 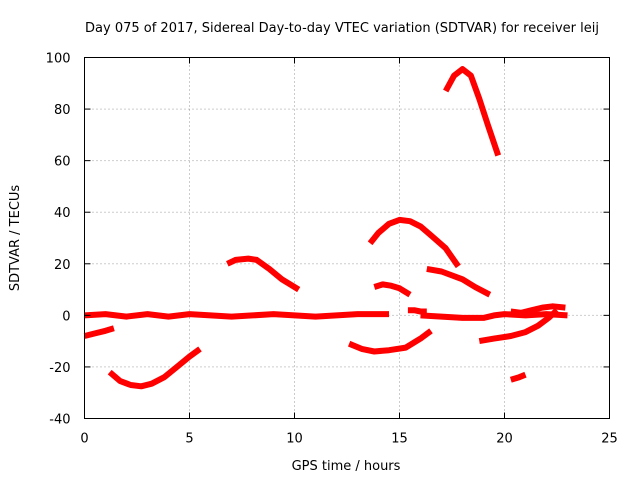 What do you see at coordinates (15, 238) in the screenshot?
I see `y-axis-label: SDTVAR / TECUs` at bounding box center [15, 238].